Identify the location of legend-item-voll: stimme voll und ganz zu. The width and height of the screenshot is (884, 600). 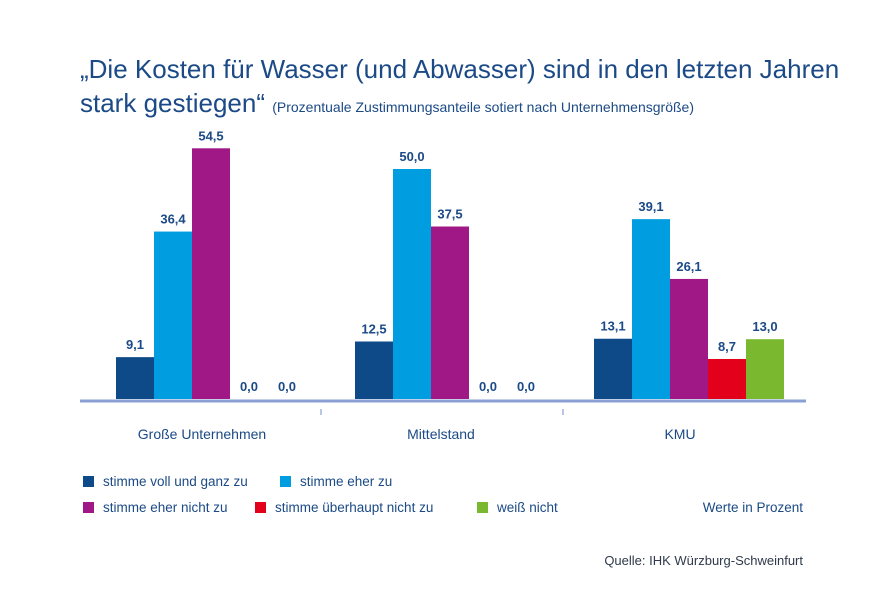
(165, 481).